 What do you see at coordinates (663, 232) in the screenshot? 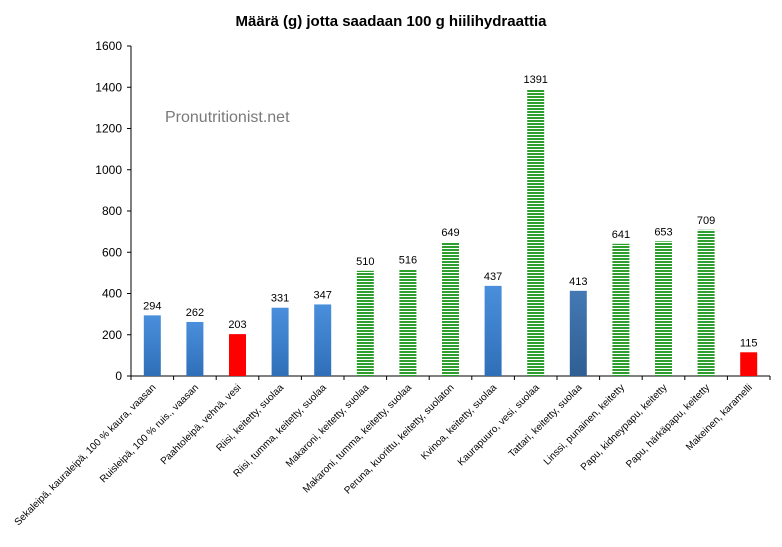
I see `data-label: 653` at bounding box center [663, 232].